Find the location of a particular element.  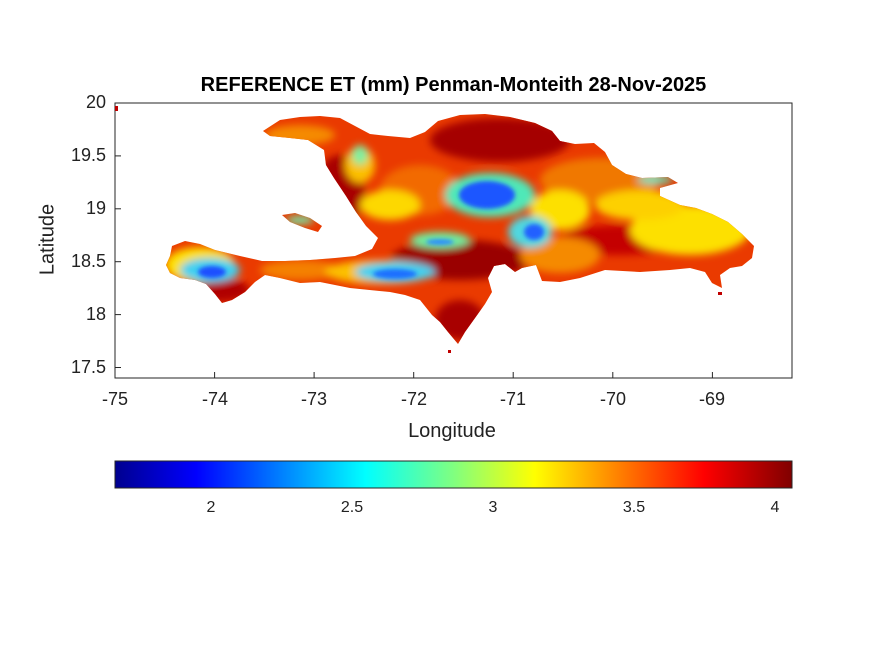

y-tick-label: 20 is located at coordinates (95, 102).